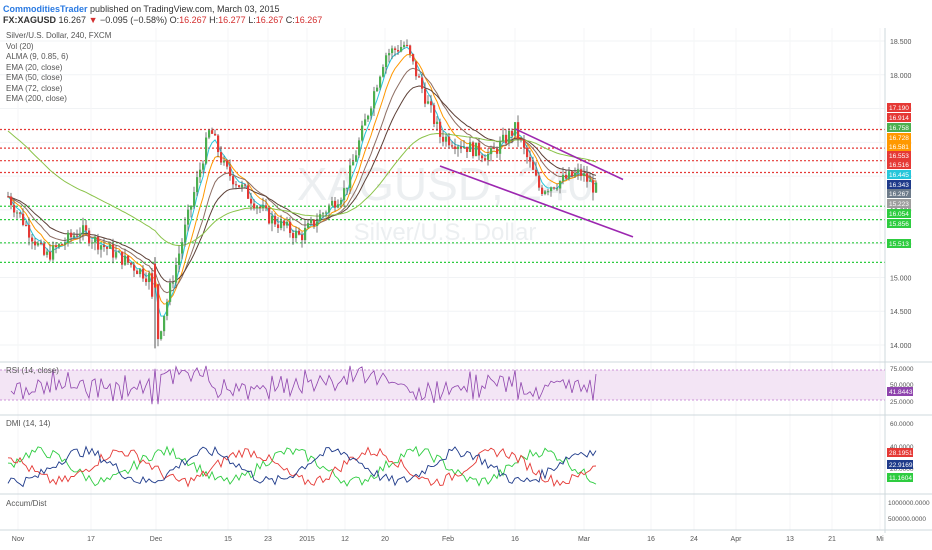 This screenshot has height=550, width=932. What do you see at coordinates (737, 539) in the screenshot?
I see `time-tick-label: Apr` at bounding box center [737, 539].